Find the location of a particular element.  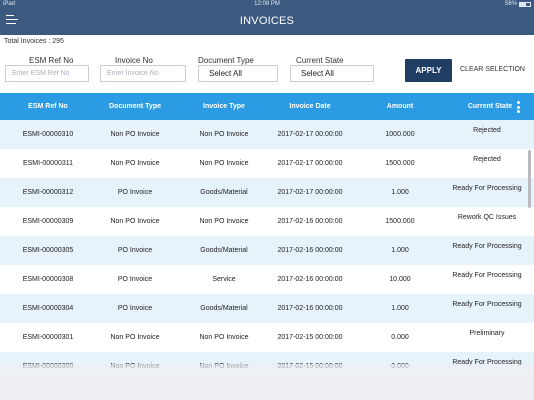

cell-esm-ref: ESMI-00000308 is located at coordinates (48, 279).